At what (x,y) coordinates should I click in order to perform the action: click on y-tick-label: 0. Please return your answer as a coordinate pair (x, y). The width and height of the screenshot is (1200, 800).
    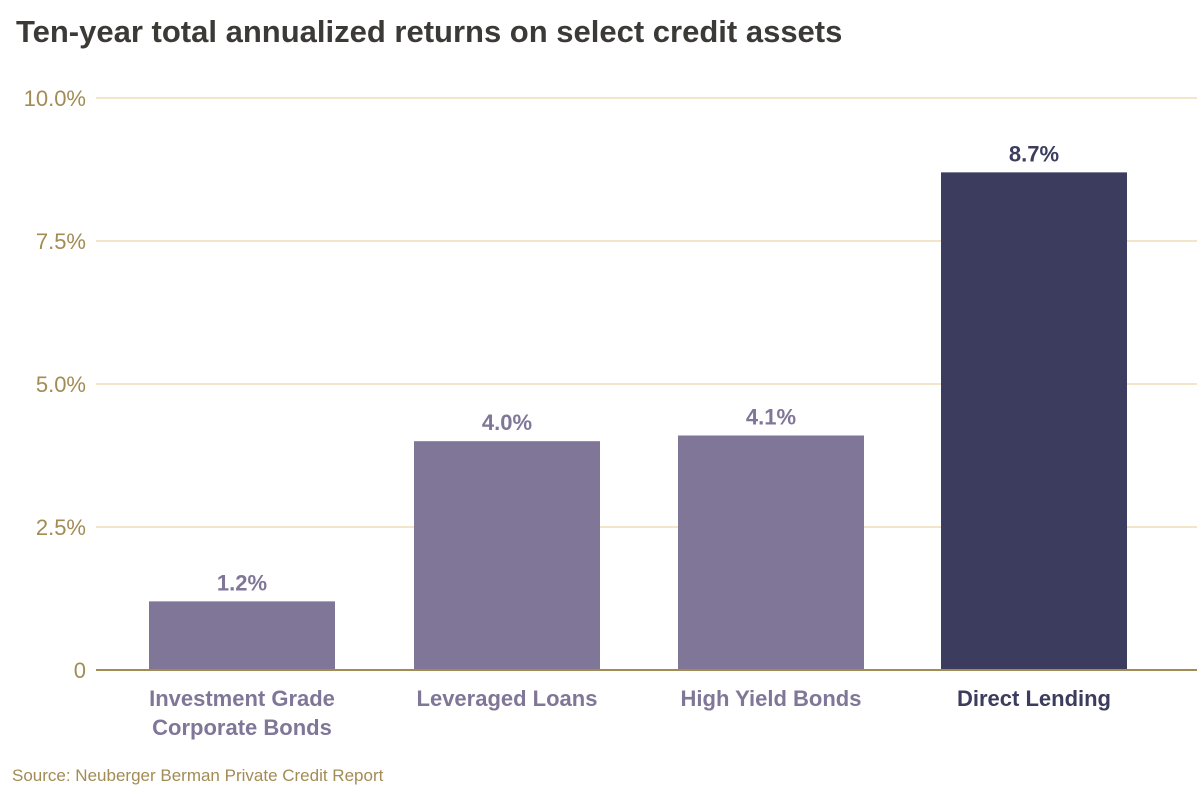
    Looking at the image, I should click on (80, 670).